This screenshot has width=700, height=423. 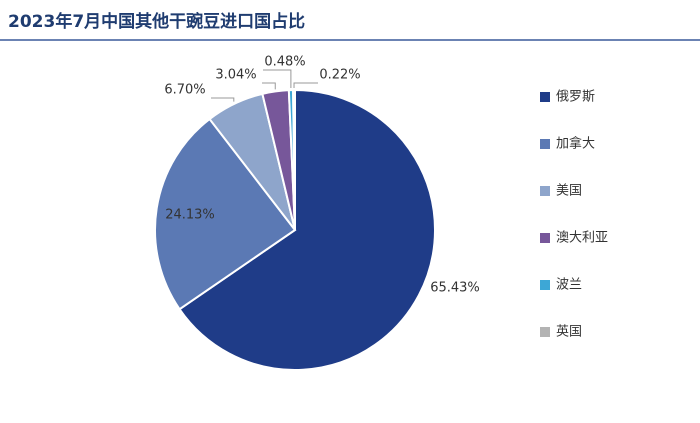 I want to click on legend-label: 波兰, so click(x=569, y=285).